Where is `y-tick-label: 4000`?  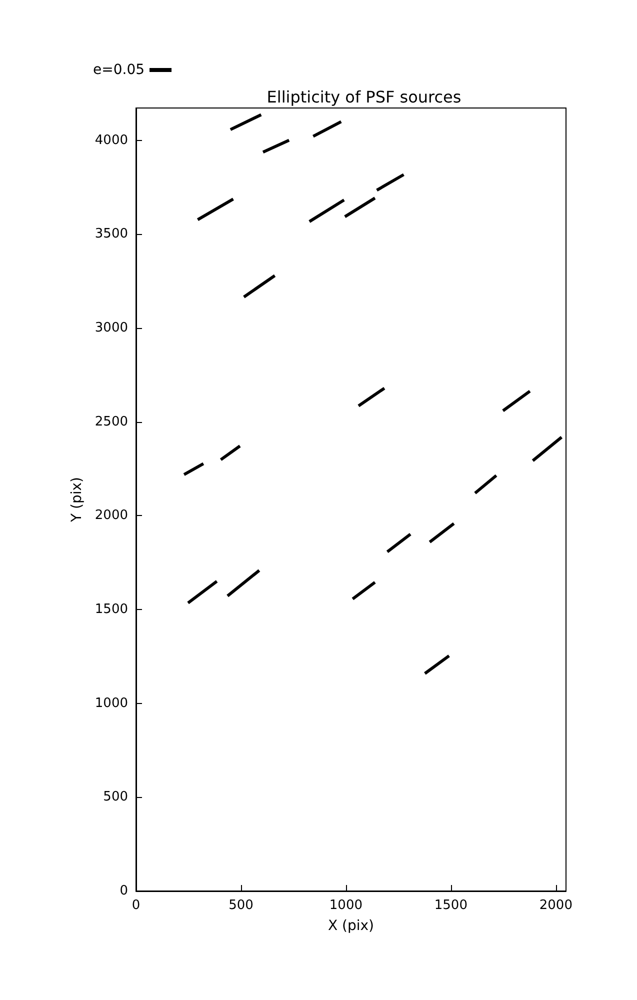
y-tick-label: 4000 is located at coordinates (111, 140).